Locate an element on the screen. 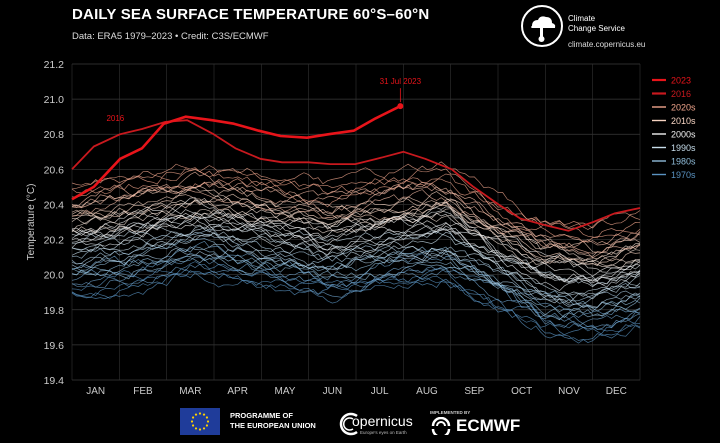 The image size is (720, 443). copernicus-tagline: Europe's eyes on Earth is located at coordinates (383, 432).